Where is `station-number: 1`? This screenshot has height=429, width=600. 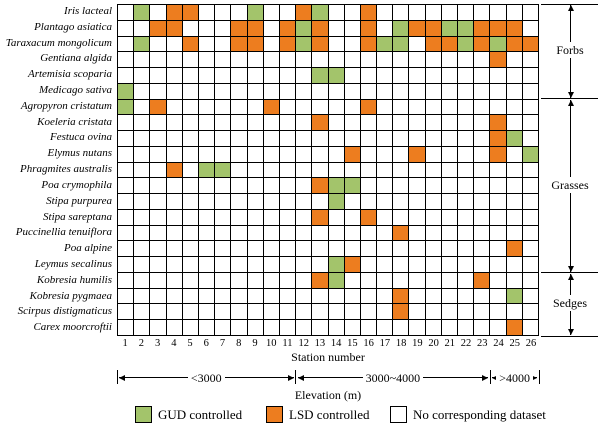 station-number: 1 is located at coordinates (125, 343).